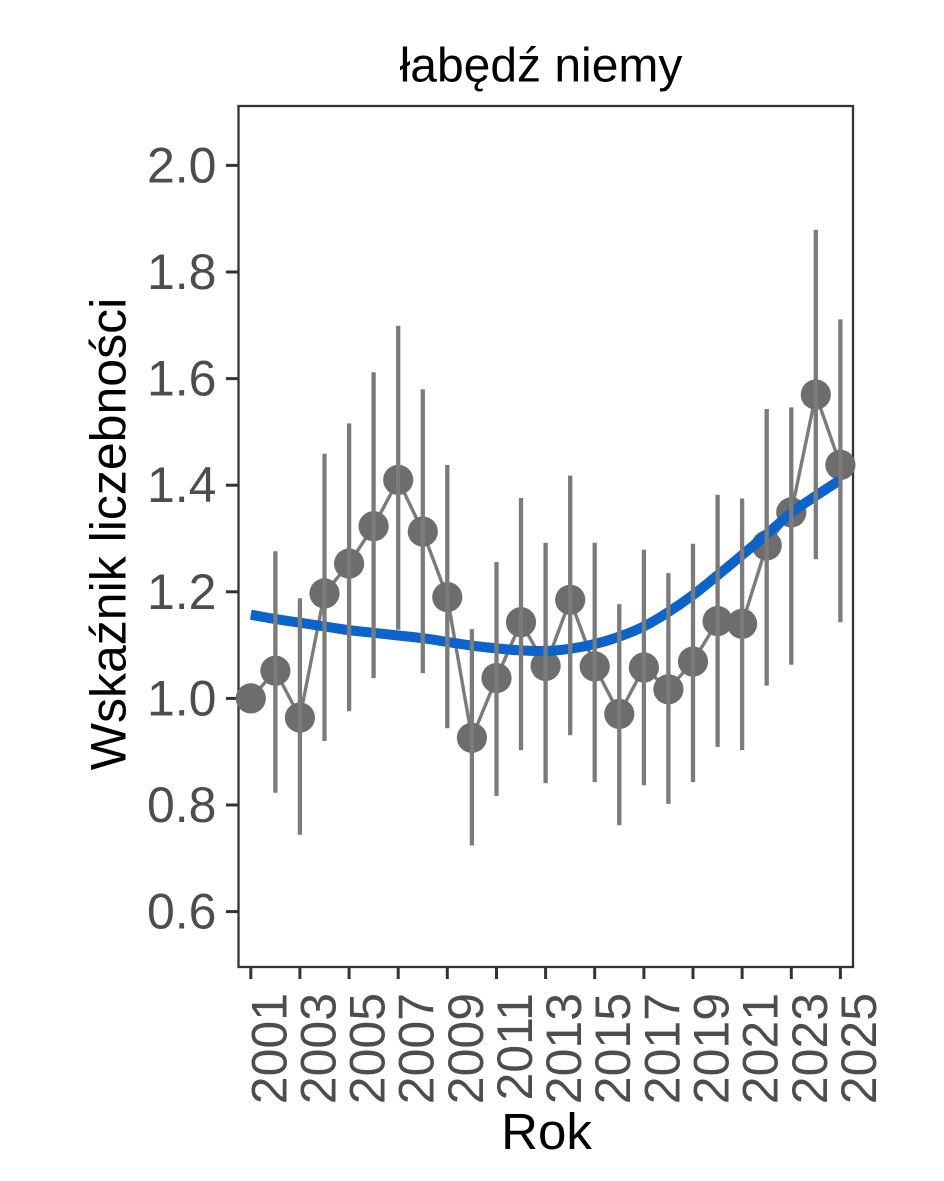 Image resolution: width=944 pixels, height=1181 pixels. Describe the element at coordinates (662, 1048) in the screenshot. I see `svg-text: 2017` at that location.